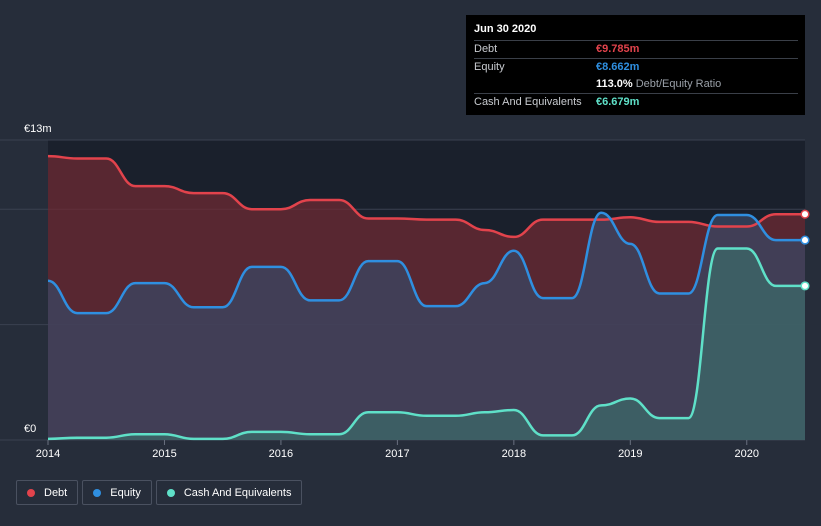 The height and width of the screenshot is (526, 821). Describe the element at coordinates (618, 49) in the screenshot. I see `tooltip-debt-value: €9.785m` at that location.